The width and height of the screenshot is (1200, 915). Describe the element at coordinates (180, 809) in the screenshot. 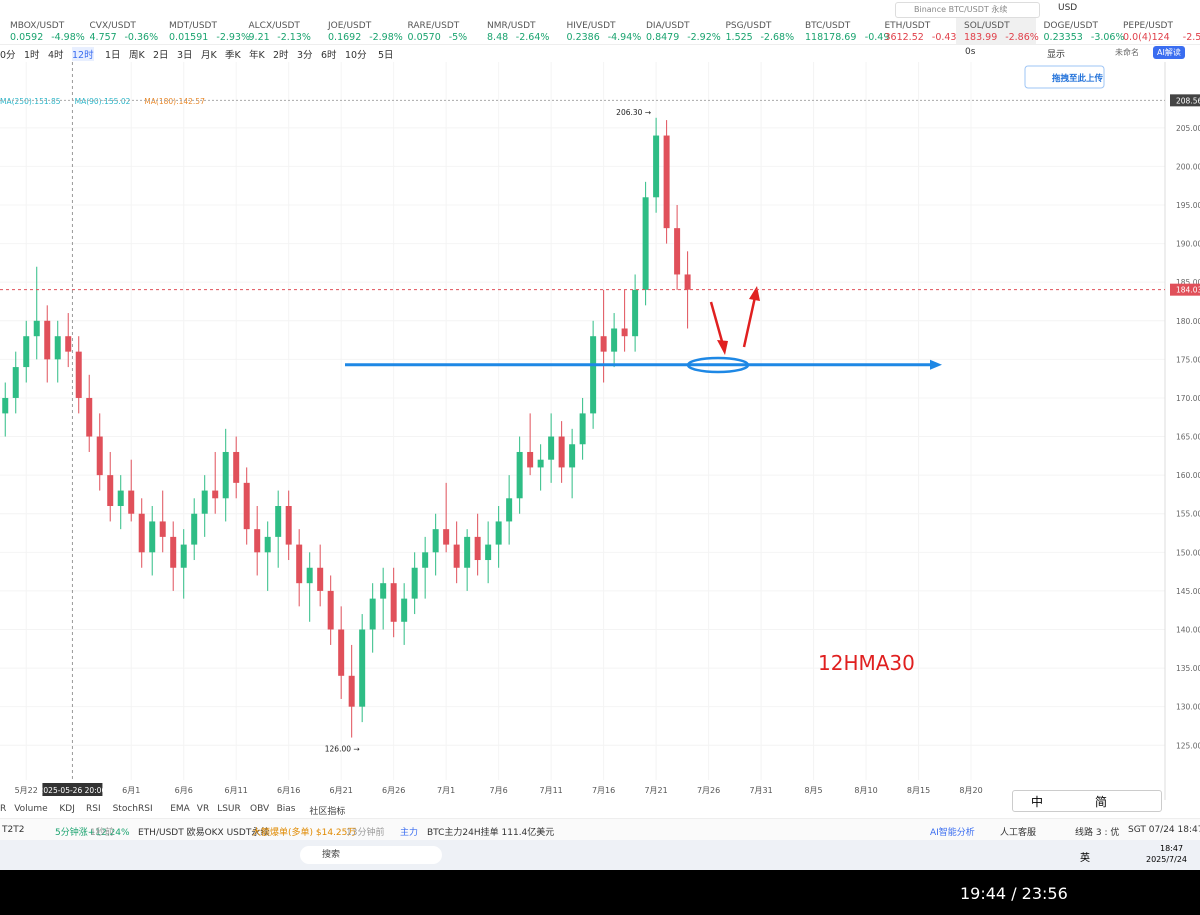

I see `indicator: EMA` at that location.